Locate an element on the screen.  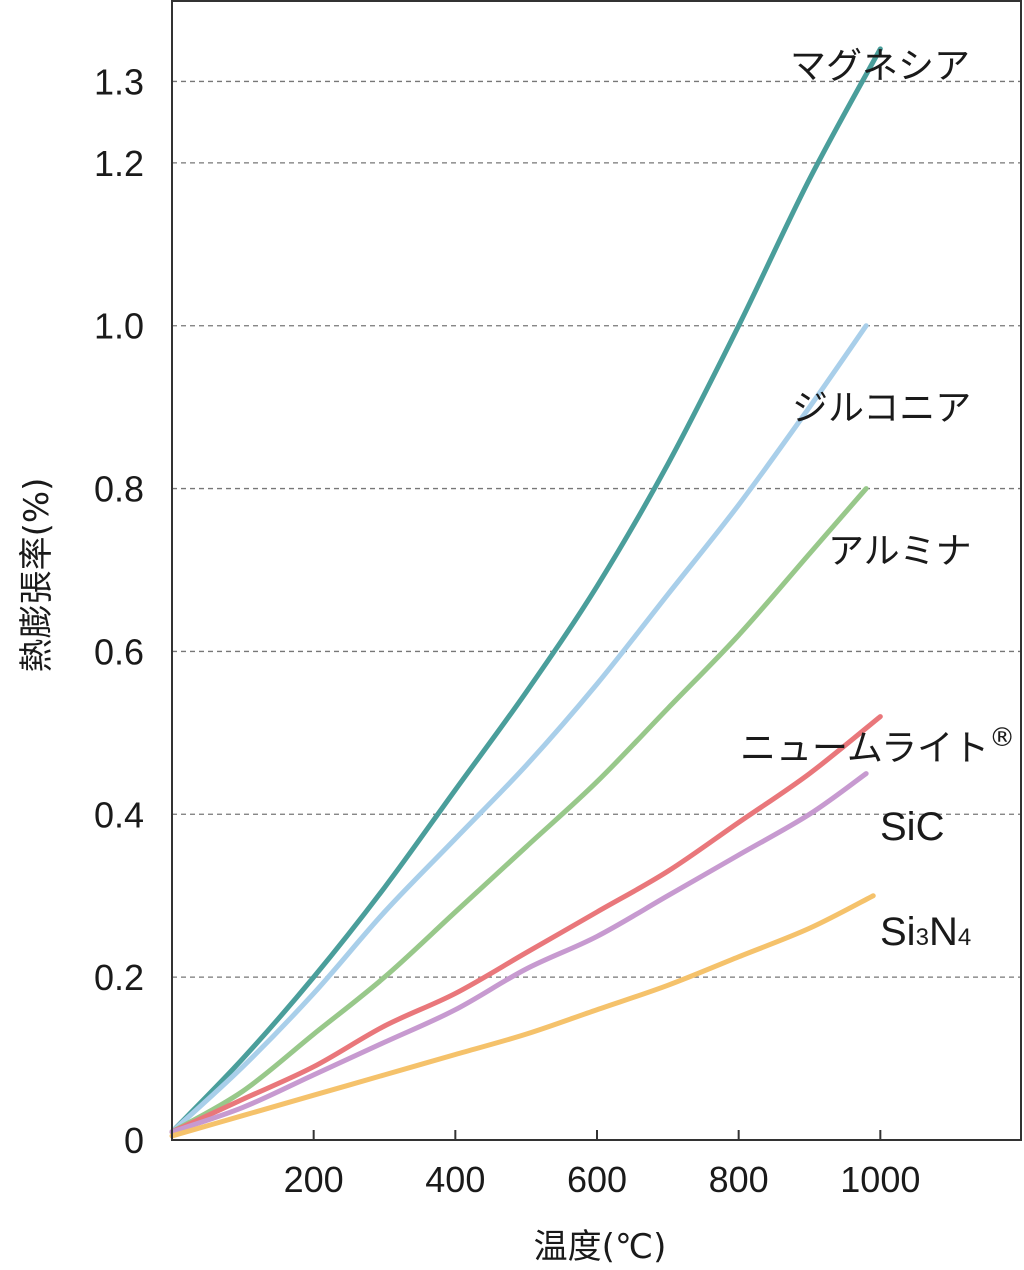
y-tick-label: 0.4 is located at coordinates (119, 814).